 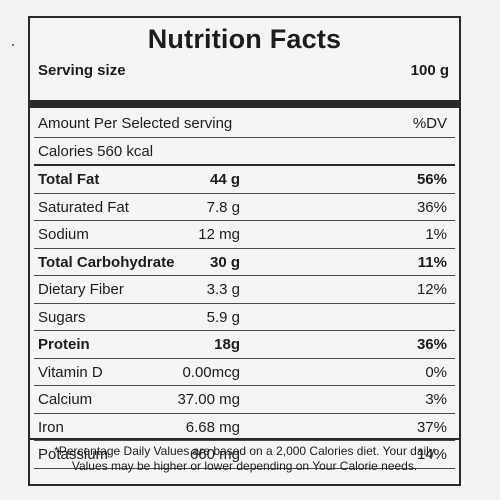 I want to click on nutrient-row-dietary-fiber: Dietary Fiber 3.3 g 12%, so click(x=244, y=290).